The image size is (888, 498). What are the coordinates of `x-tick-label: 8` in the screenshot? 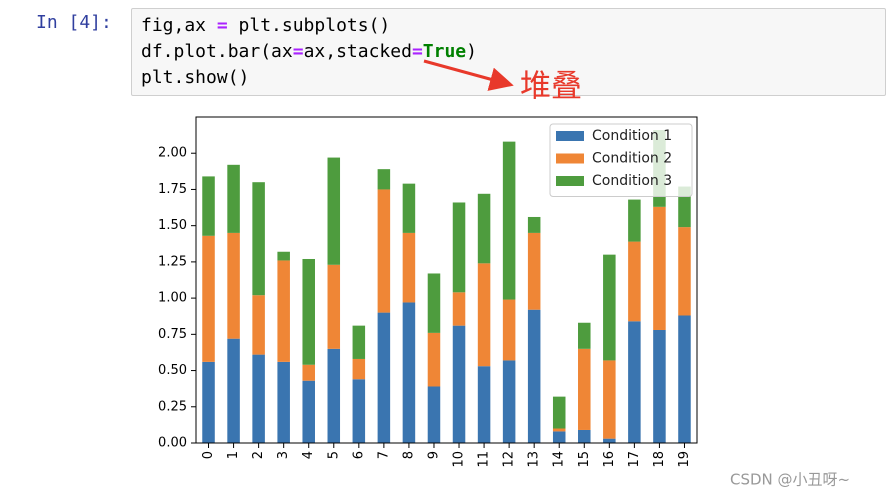 It's located at (408, 455).